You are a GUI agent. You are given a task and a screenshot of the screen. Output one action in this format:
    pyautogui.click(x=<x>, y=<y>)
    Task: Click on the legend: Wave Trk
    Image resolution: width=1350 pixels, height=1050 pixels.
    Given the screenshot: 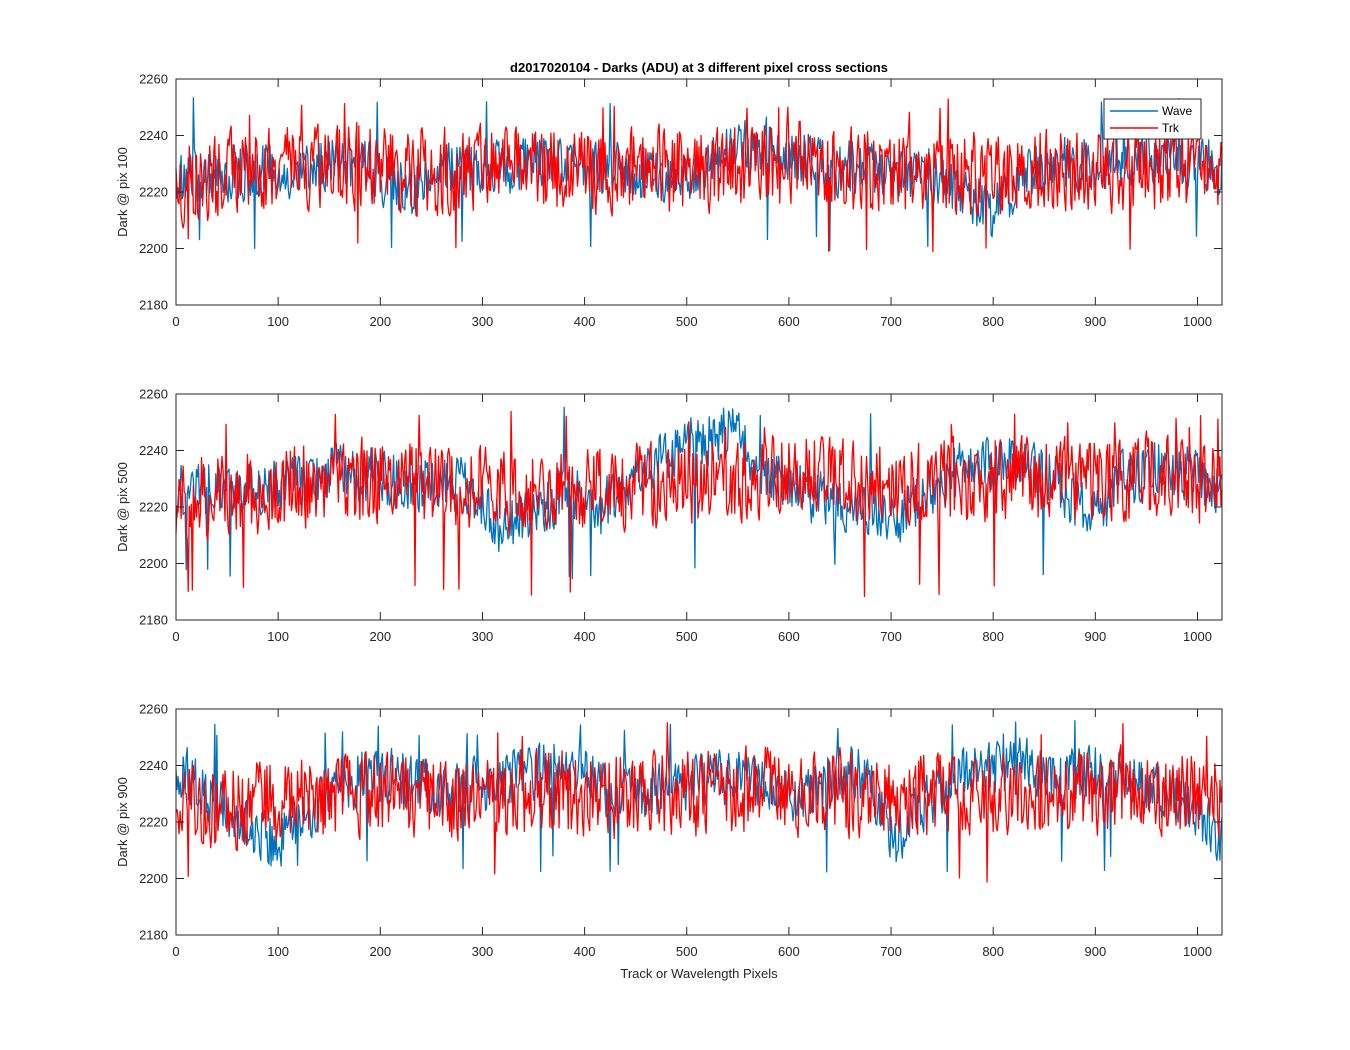 What is the action you would take?
    pyautogui.click(x=1152, y=119)
    